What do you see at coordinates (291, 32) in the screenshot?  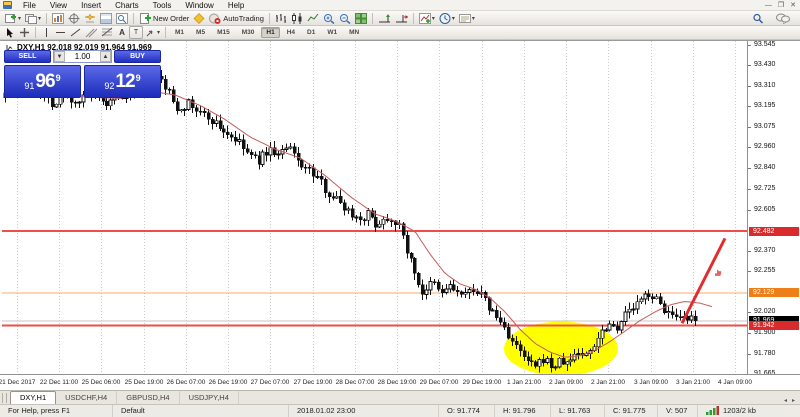 I see `timeframe-h4: H4` at bounding box center [291, 32].